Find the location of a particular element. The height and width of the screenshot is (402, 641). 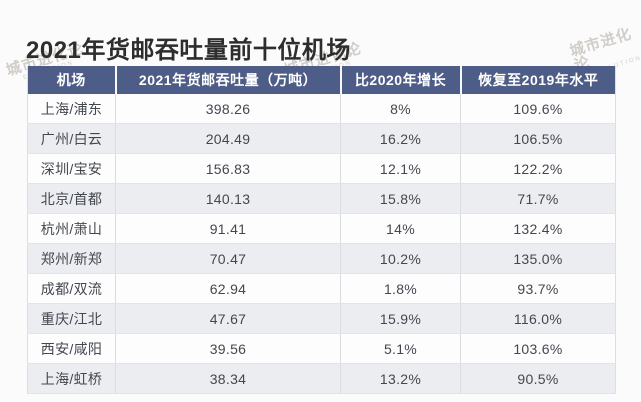

value-cell: 93.7% is located at coordinates (538, 288).